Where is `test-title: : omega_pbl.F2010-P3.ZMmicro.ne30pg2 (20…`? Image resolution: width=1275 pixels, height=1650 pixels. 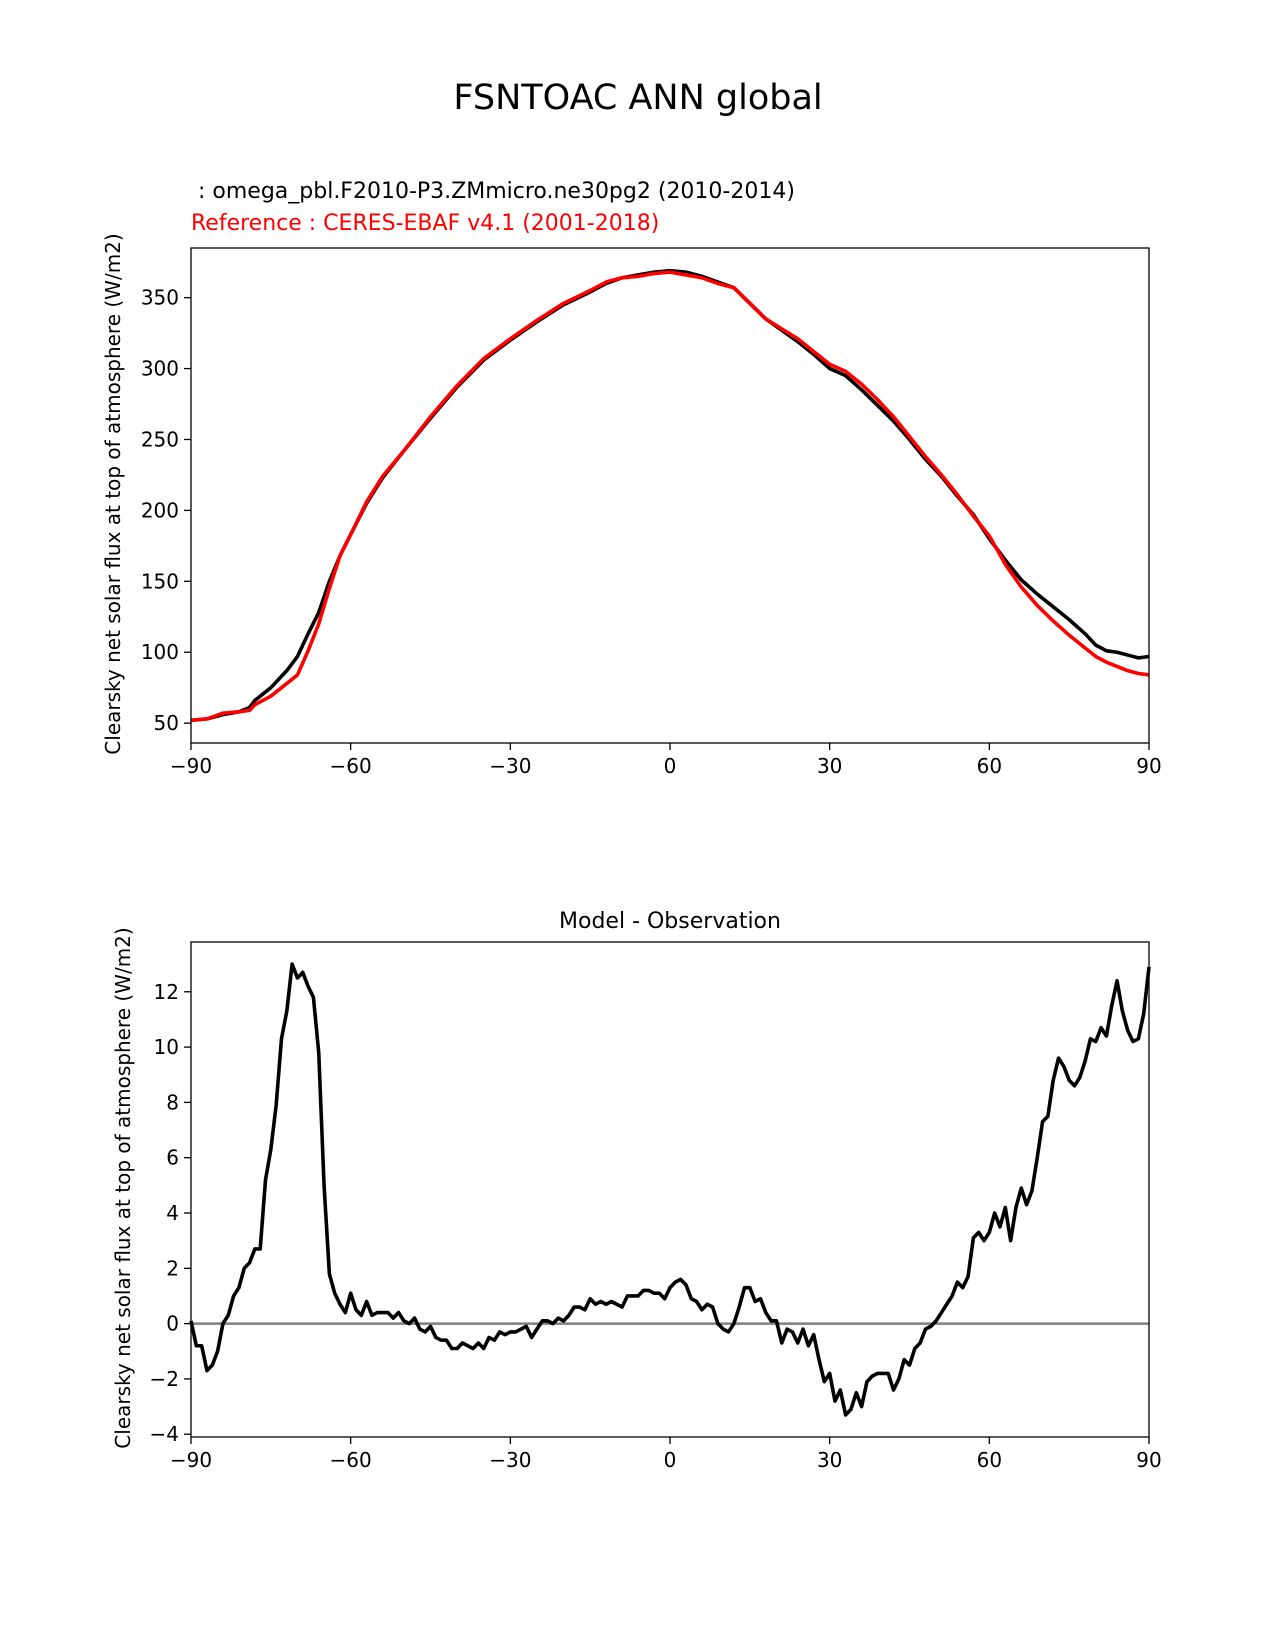 test-title: : omega_pbl.F2010-P3.ZMmicro.ne30pg2 (20… is located at coordinates (493, 191).